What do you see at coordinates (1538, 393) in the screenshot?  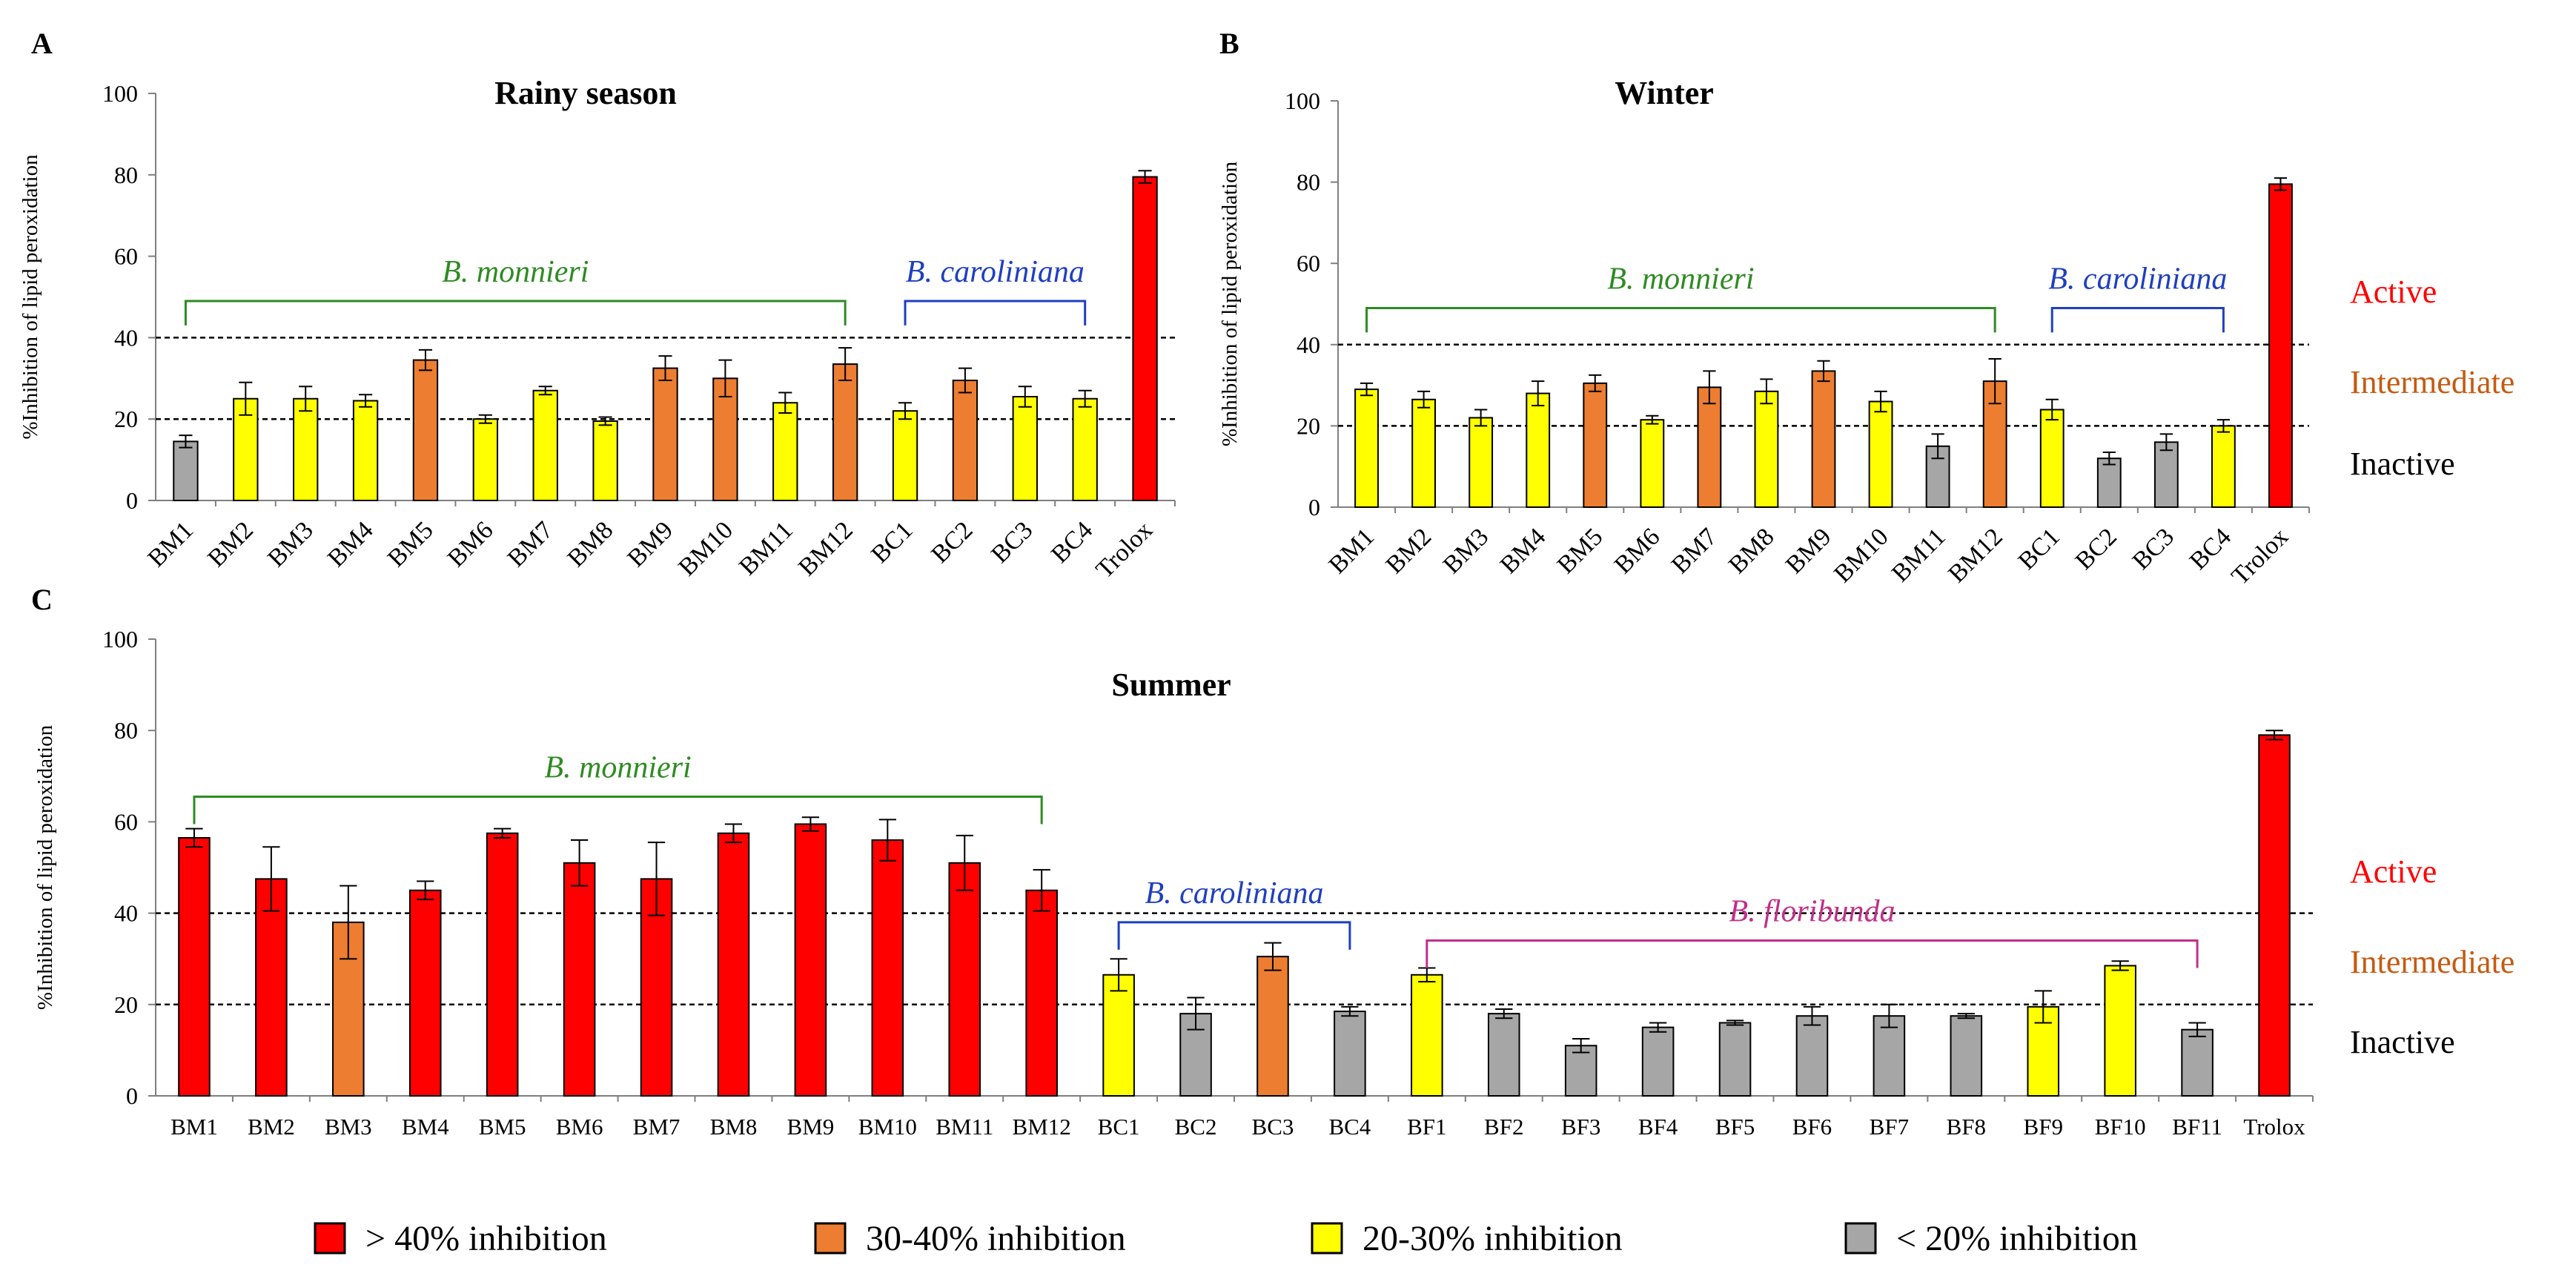 I see `error-bar-bm4` at bounding box center [1538, 393].